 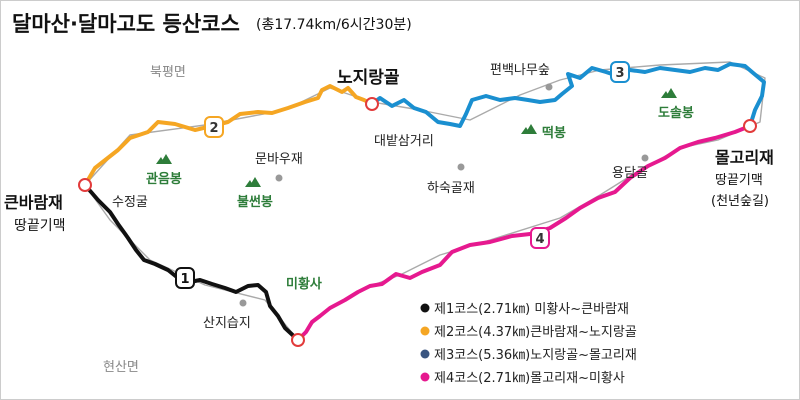 What do you see at coordinates (279, 159) in the screenshot?
I see `place-munbau: 문바우재` at bounding box center [279, 159].